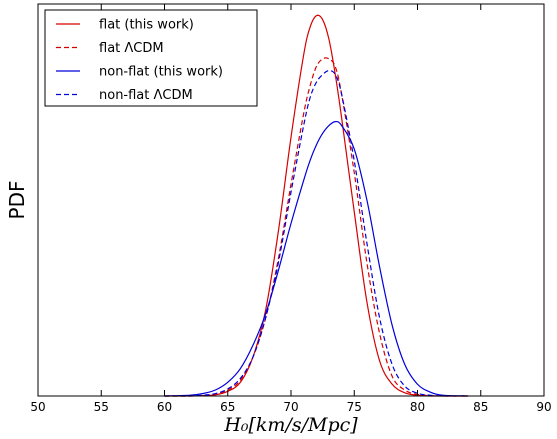 The image size is (557, 439). What do you see at coordinates (131, 48) in the screenshot?
I see `legend-label: flat ΛCDM` at bounding box center [131, 48].